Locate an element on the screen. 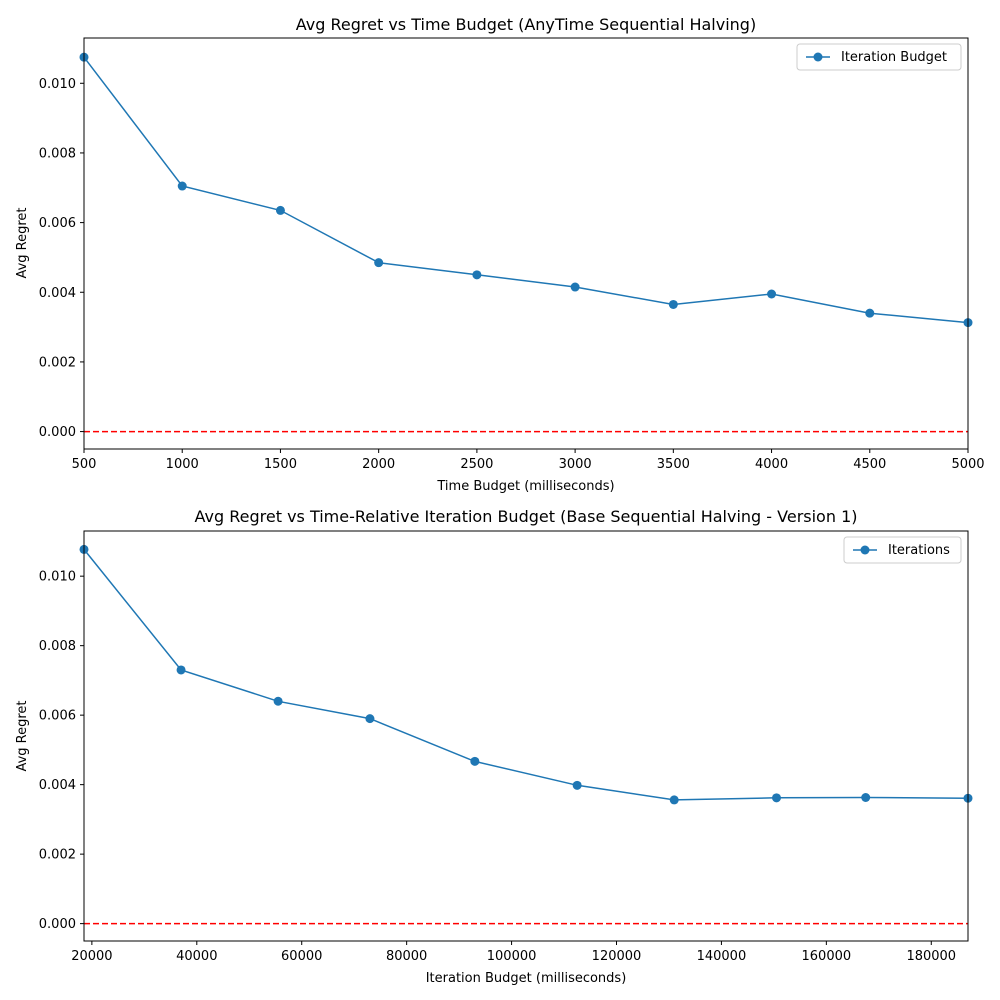  chart-bottom-legend: Iterations is located at coordinates (902, 550).